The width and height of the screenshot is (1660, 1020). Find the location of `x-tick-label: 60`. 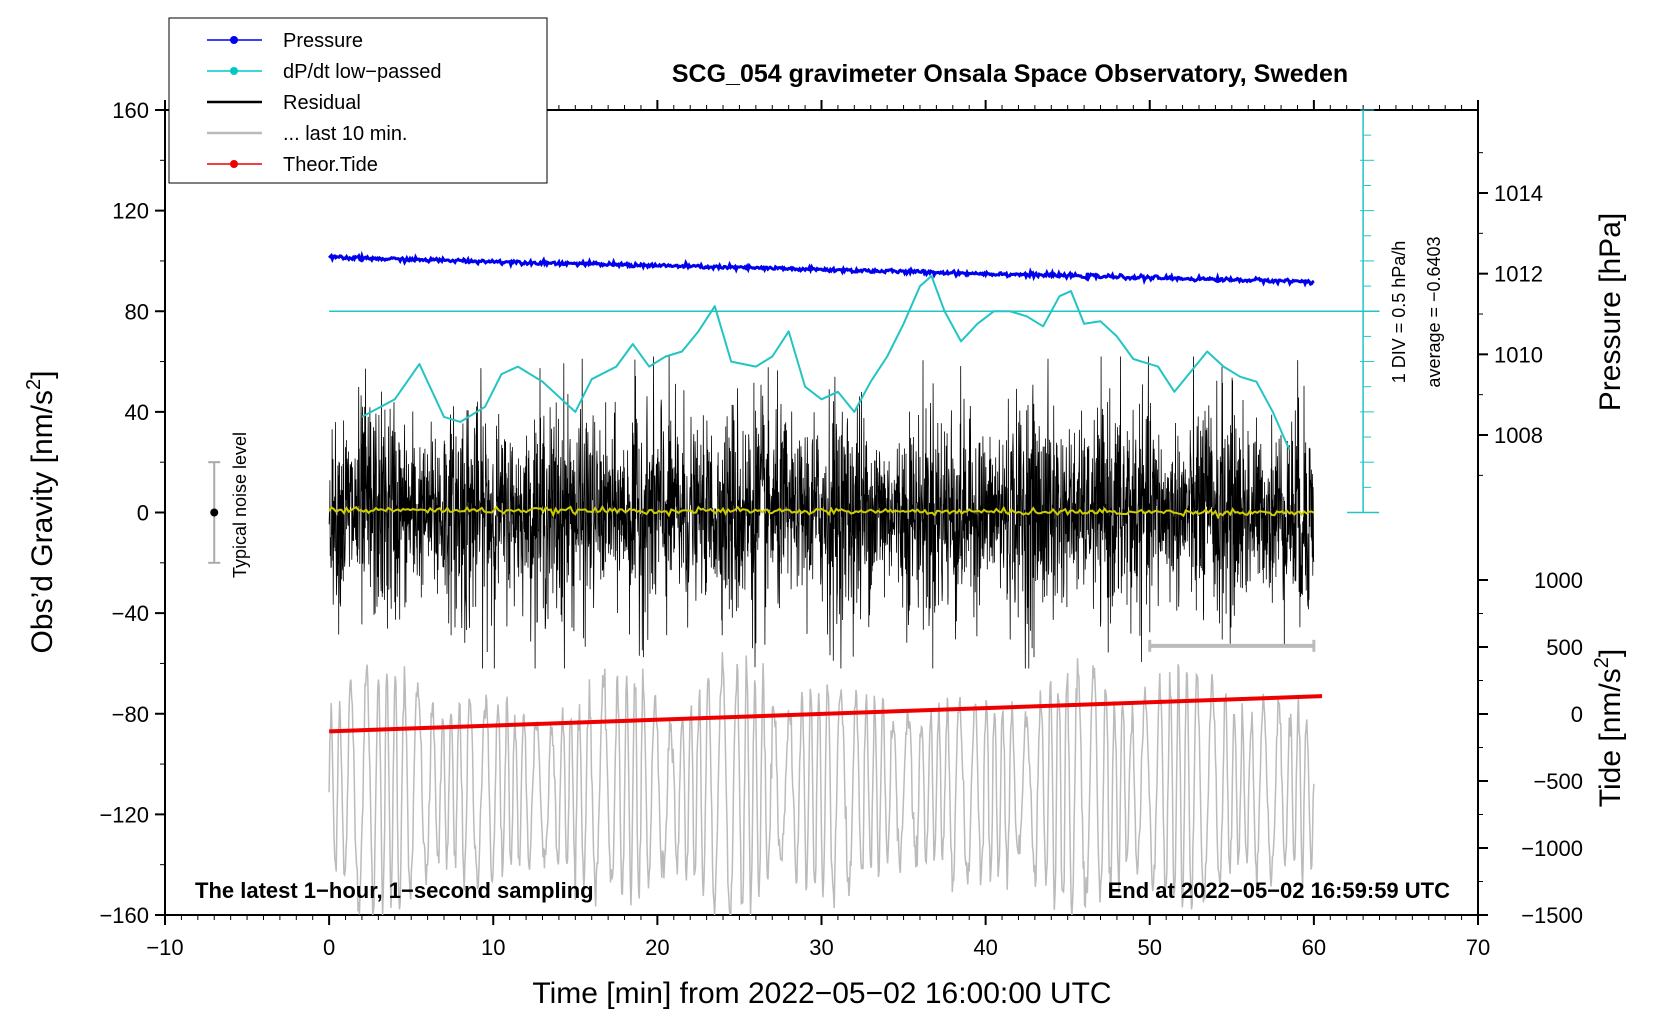

x-tick-label: 60 is located at coordinates (1314, 947).